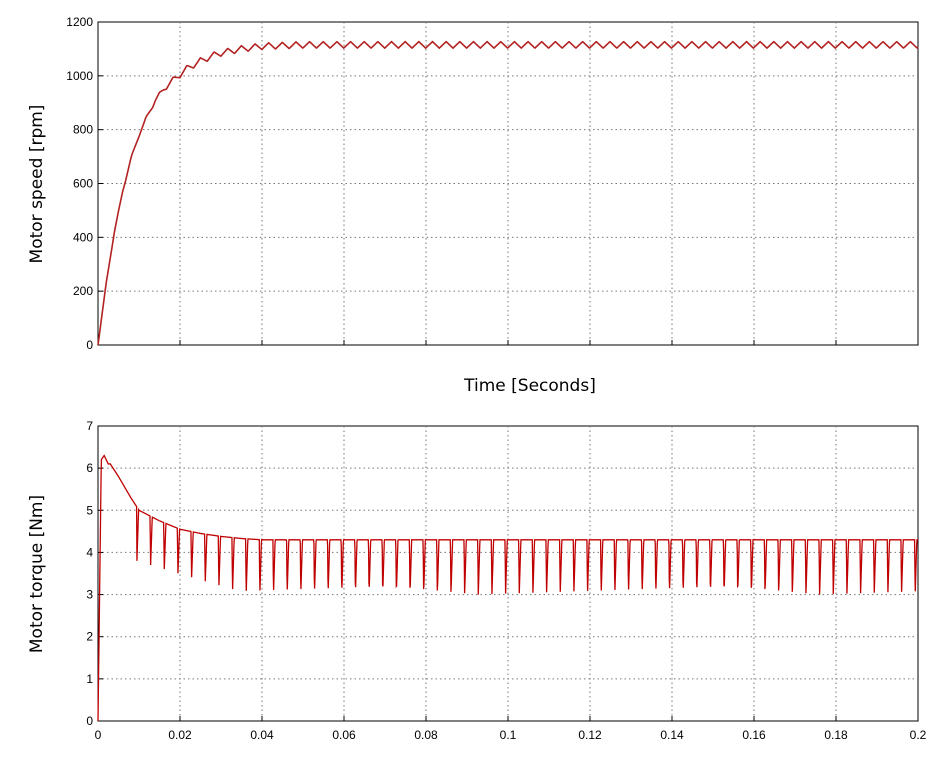 This screenshot has height=776, width=943. I want to click on torque-x-ticks: 0 0.02 0.04 0.06 0.08 0.1 0.12 0.14 0.16 0.18 0.2, so click(511, 729).